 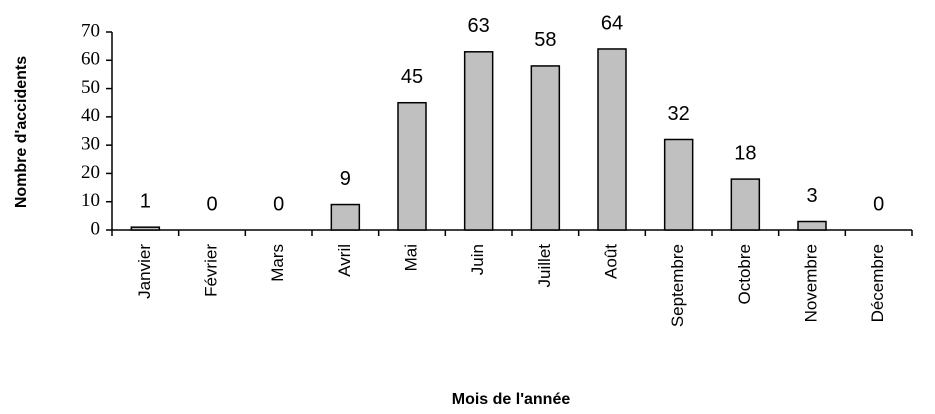 I want to click on y-tick-label: 60, so click(x=90, y=59).